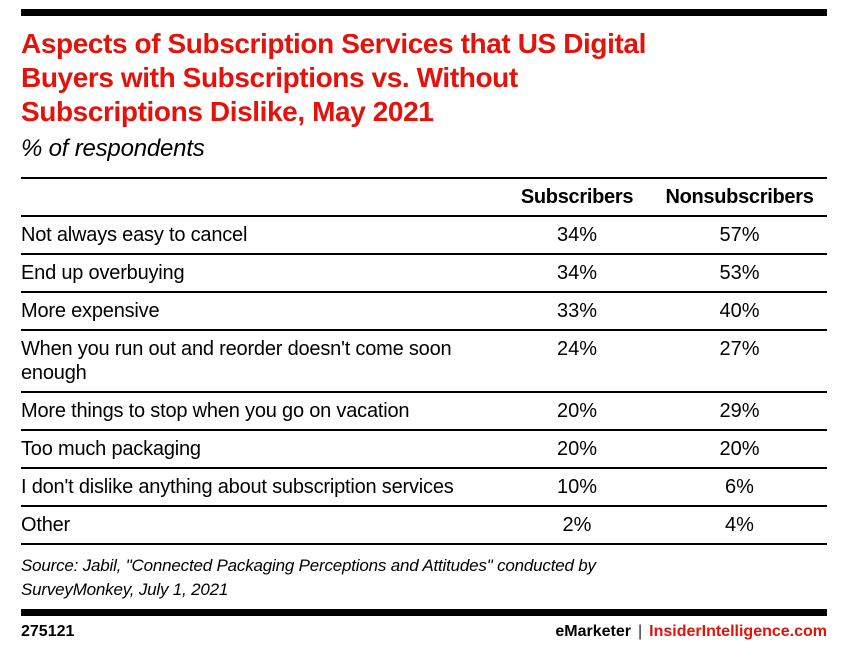 The width and height of the screenshot is (848, 661). What do you see at coordinates (577, 197) in the screenshot?
I see `column-header-subscribers: Subscribers` at bounding box center [577, 197].